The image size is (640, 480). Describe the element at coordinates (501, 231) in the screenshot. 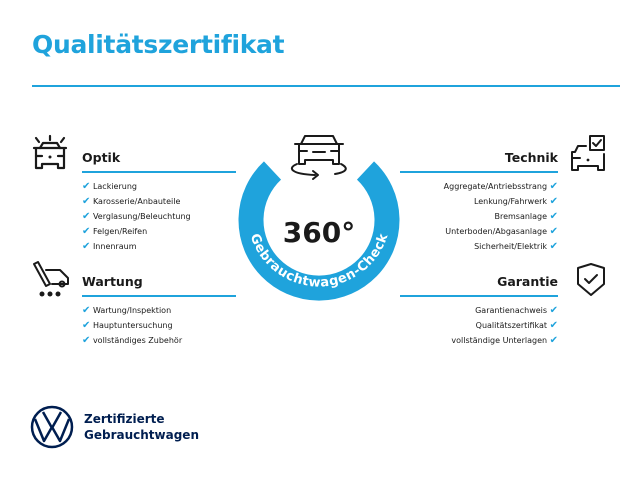

I see `list-item: Unterboden/Abgasanlage ✔` at that location.